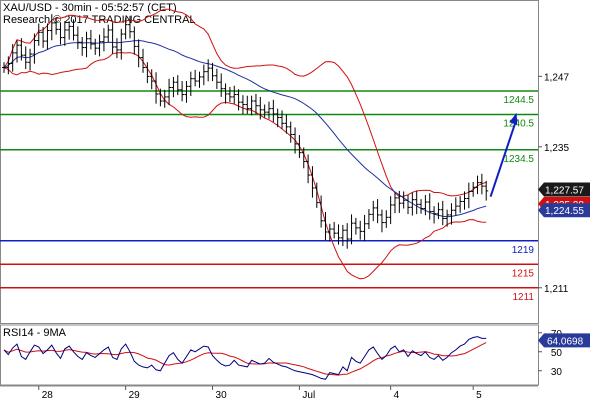 The height and width of the screenshot is (400, 590). I want to click on y-tick-label: 1,235, so click(556, 148).